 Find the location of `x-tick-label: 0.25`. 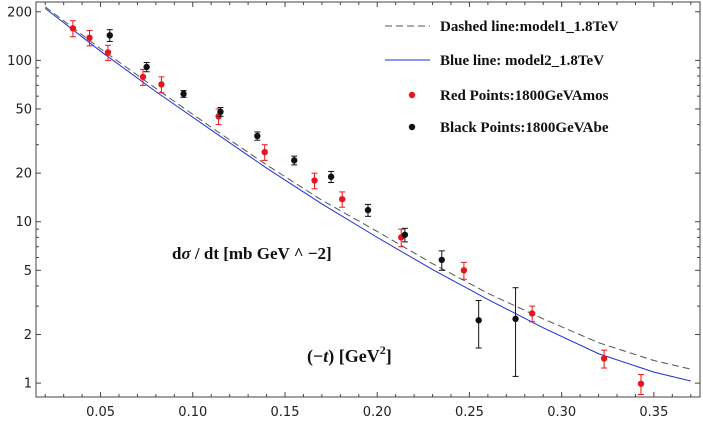

x-tick-label: 0.25 is located at coordinates (469, 412).